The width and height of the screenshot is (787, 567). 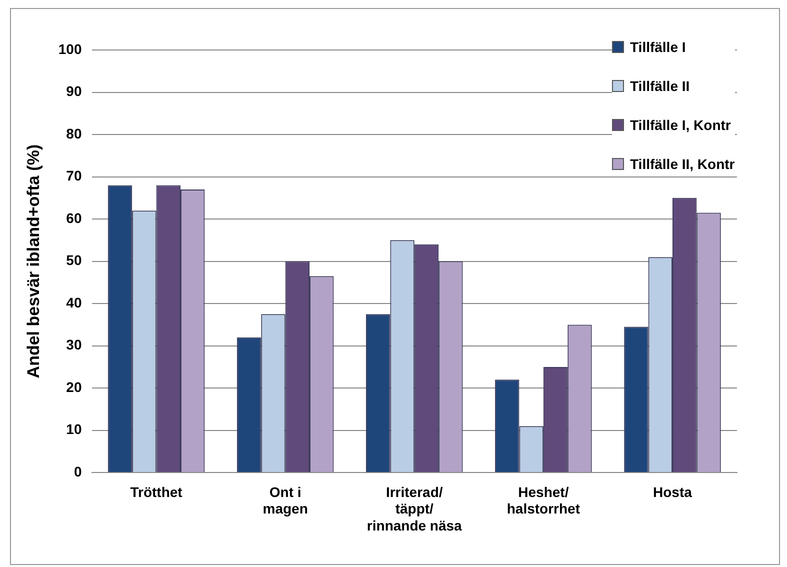 What do you see at coordinates (672, 492) in the screenshot?
I see `x-tick-label: Hosta` at bounding box center [672, 492].